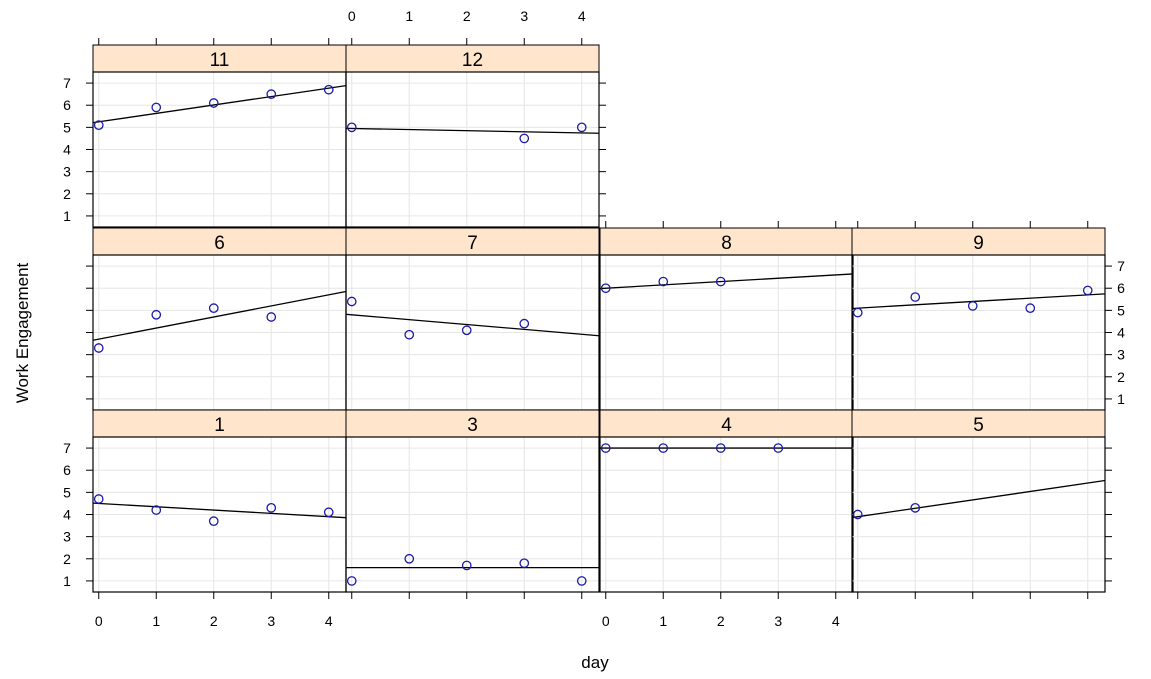  Describe the element at coordinates (219, 501) in the screenshot. I see `panel-1: 1` at that location.